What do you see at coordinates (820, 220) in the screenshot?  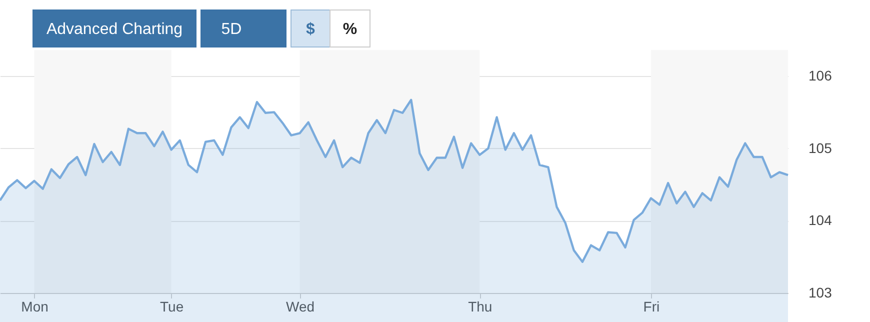 I see `y-tick-label: 104` at bounding box center [820, 220].